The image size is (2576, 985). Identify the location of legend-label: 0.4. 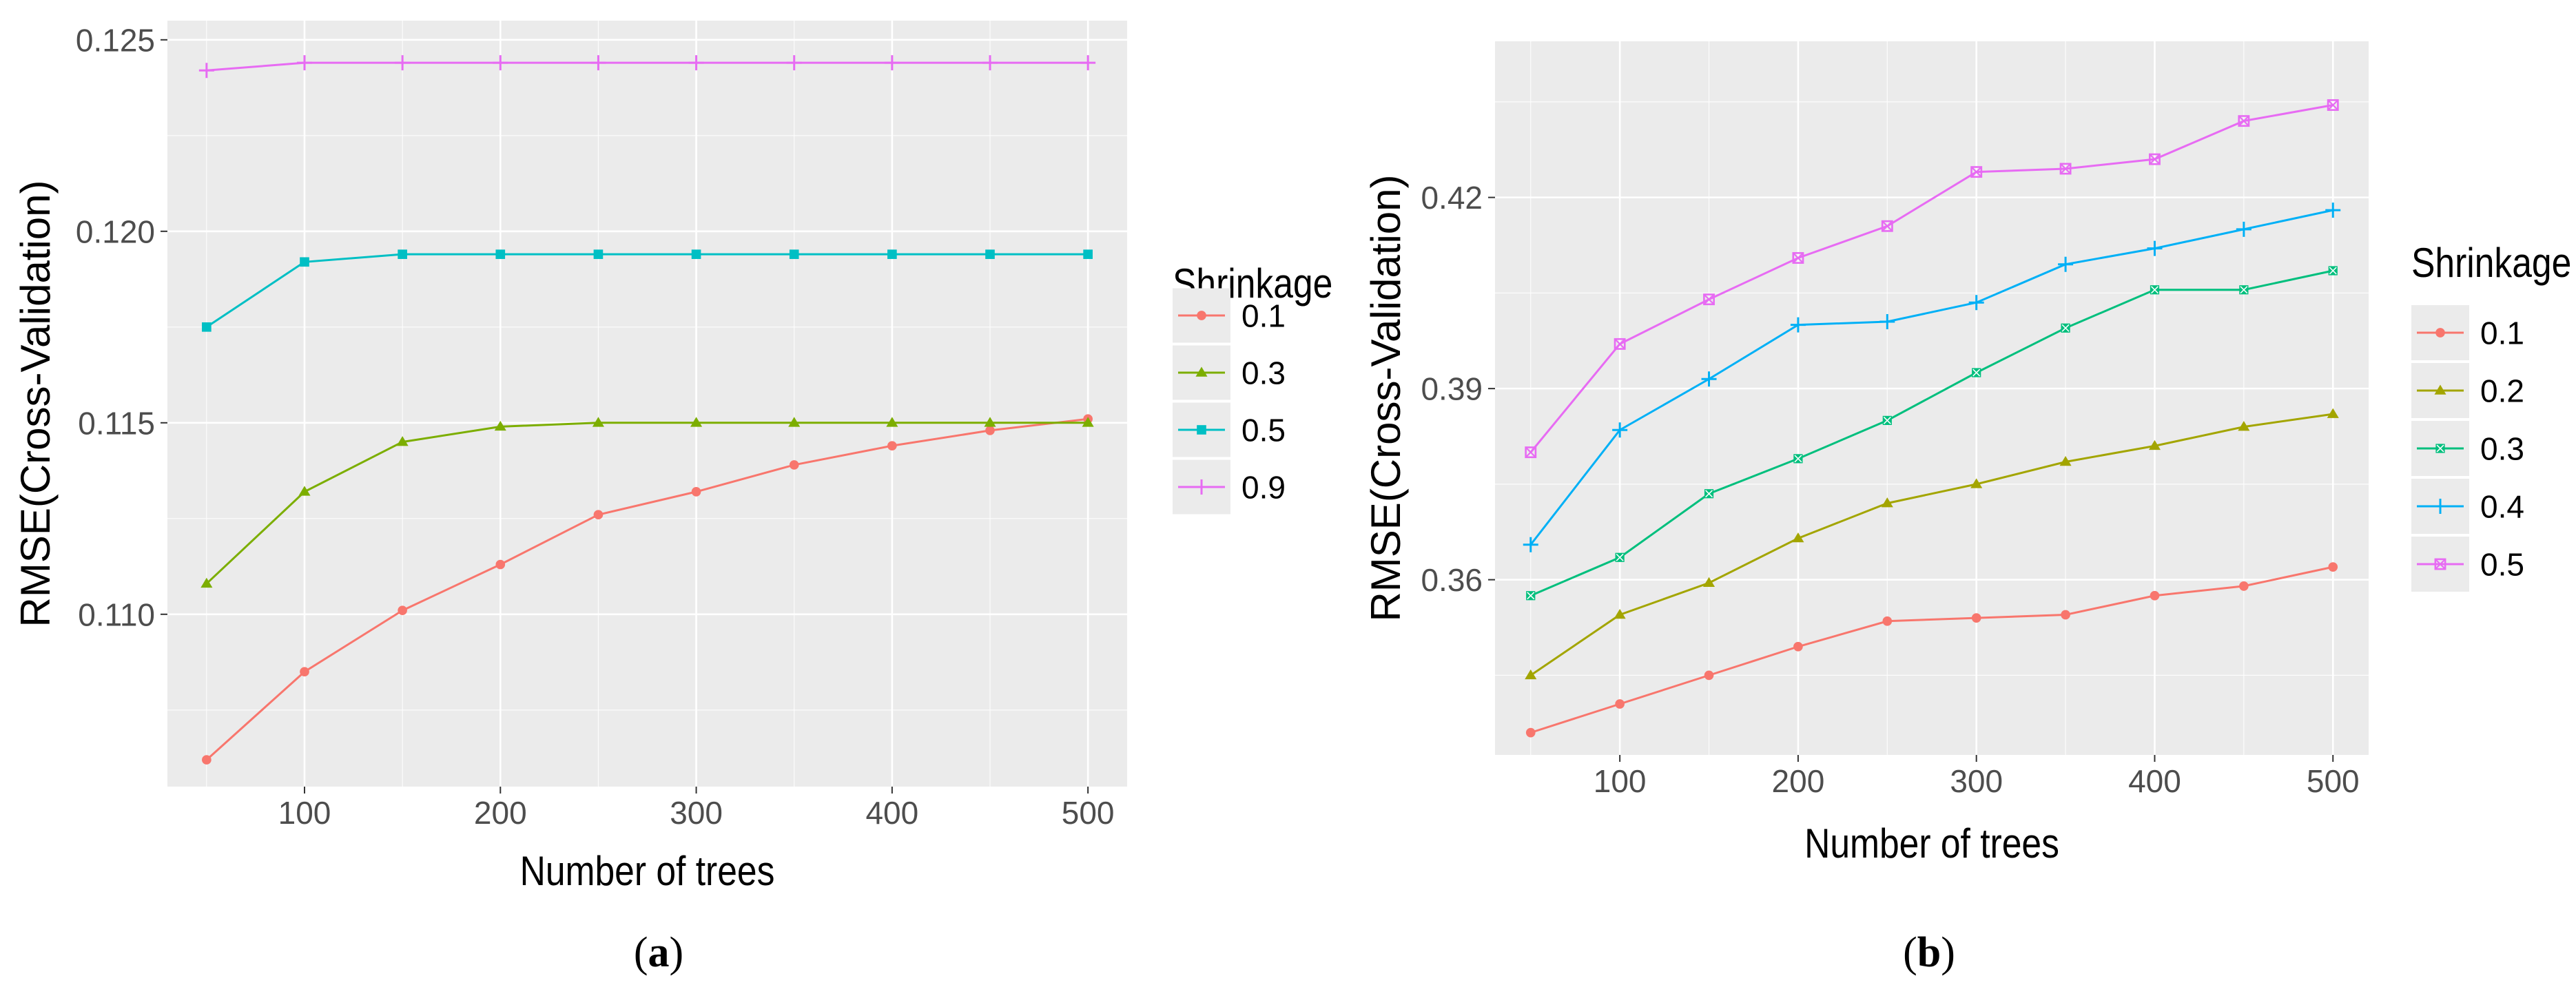
(2502, 507).